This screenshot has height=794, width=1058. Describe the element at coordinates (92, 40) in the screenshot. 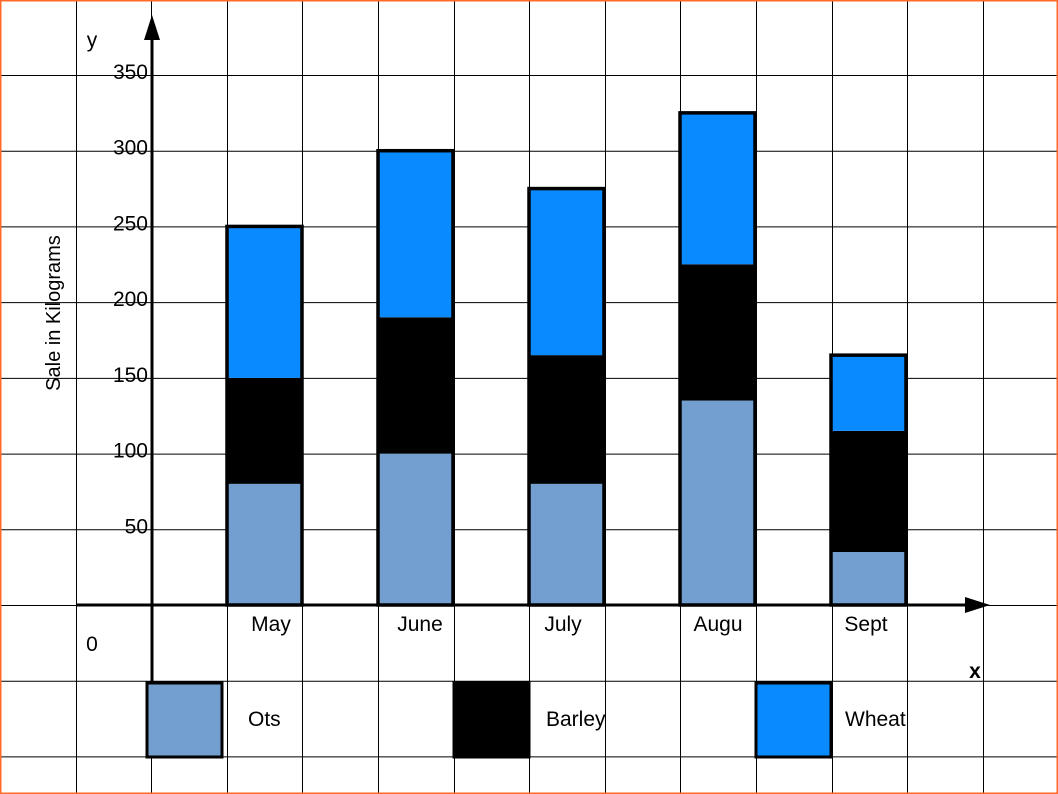

I see `y-axis-letter: y` at that location.